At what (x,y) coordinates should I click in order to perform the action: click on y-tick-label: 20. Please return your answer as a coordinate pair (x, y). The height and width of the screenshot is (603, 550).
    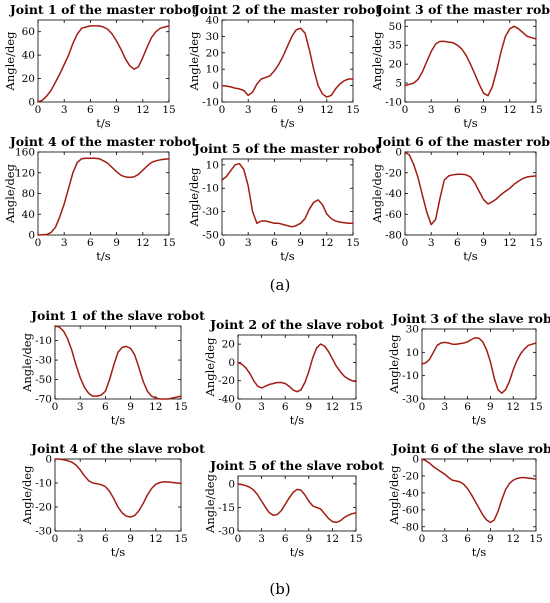
    Looking at the image, I should click on (395, 65).